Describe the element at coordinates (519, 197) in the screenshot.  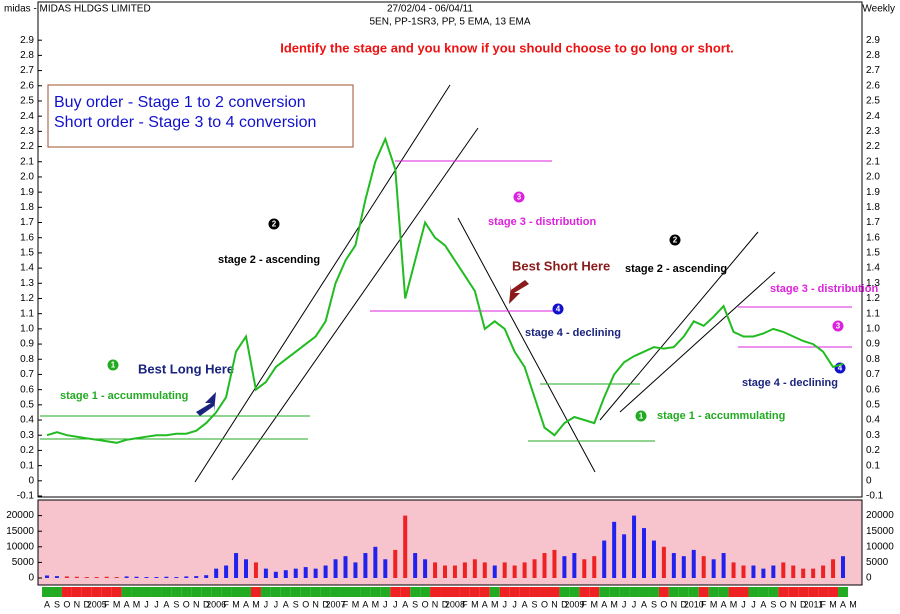
I see `marker-label: 3` at that location.